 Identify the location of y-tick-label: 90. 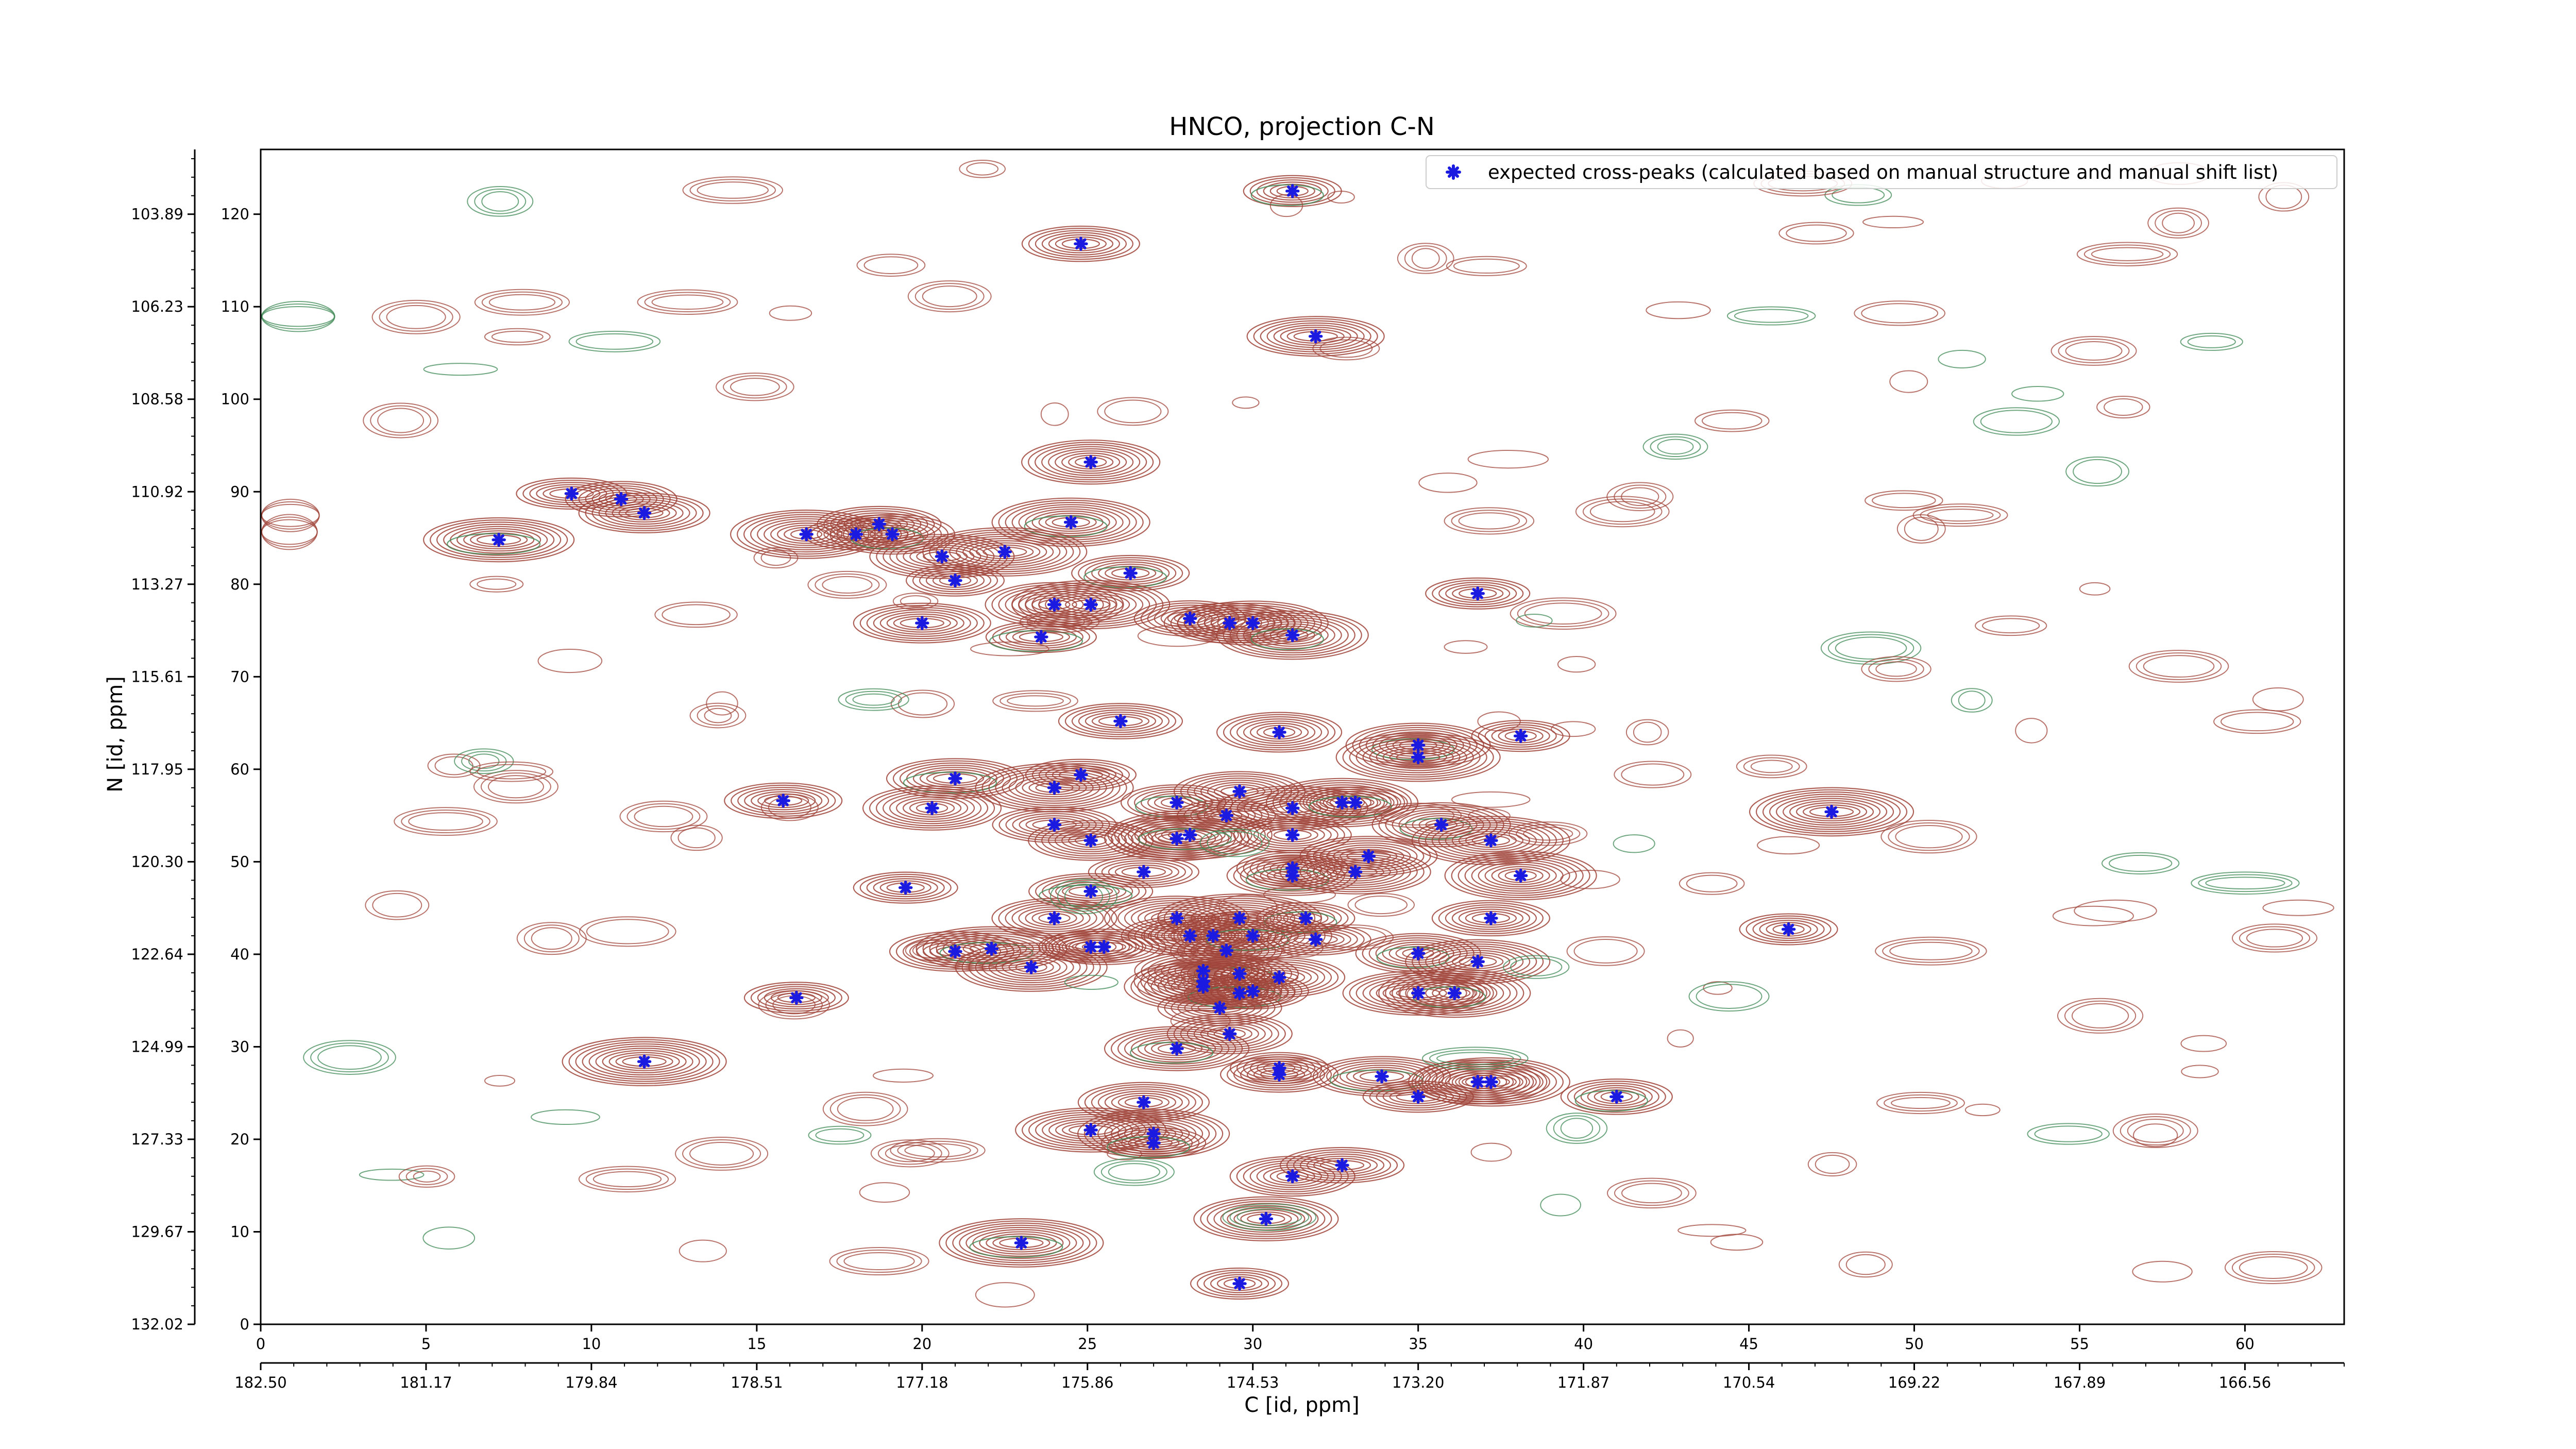
(239, 491).